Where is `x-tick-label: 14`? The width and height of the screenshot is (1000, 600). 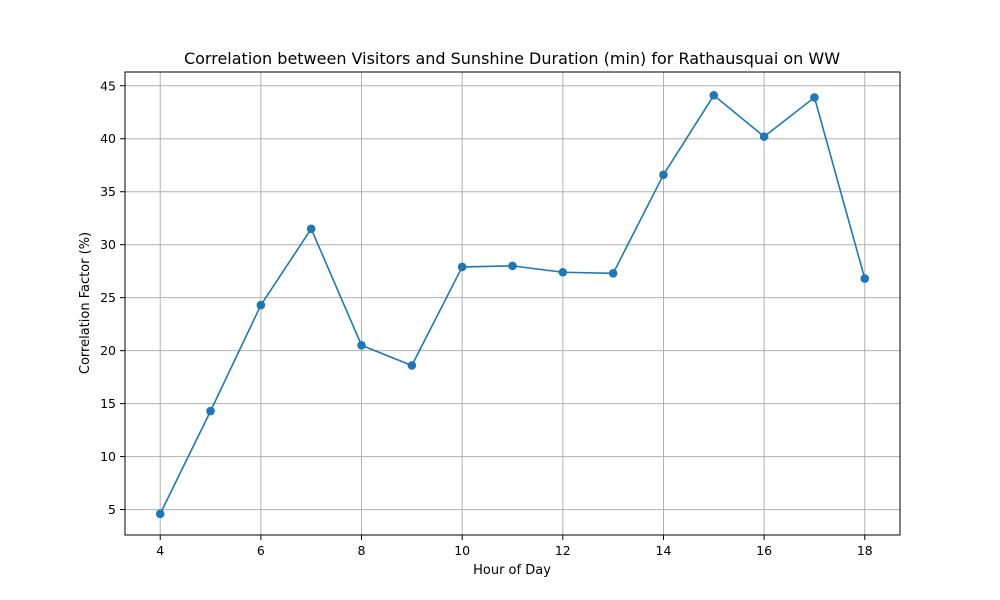
x-tick-label: 14 is located at coordinates (664, 550).